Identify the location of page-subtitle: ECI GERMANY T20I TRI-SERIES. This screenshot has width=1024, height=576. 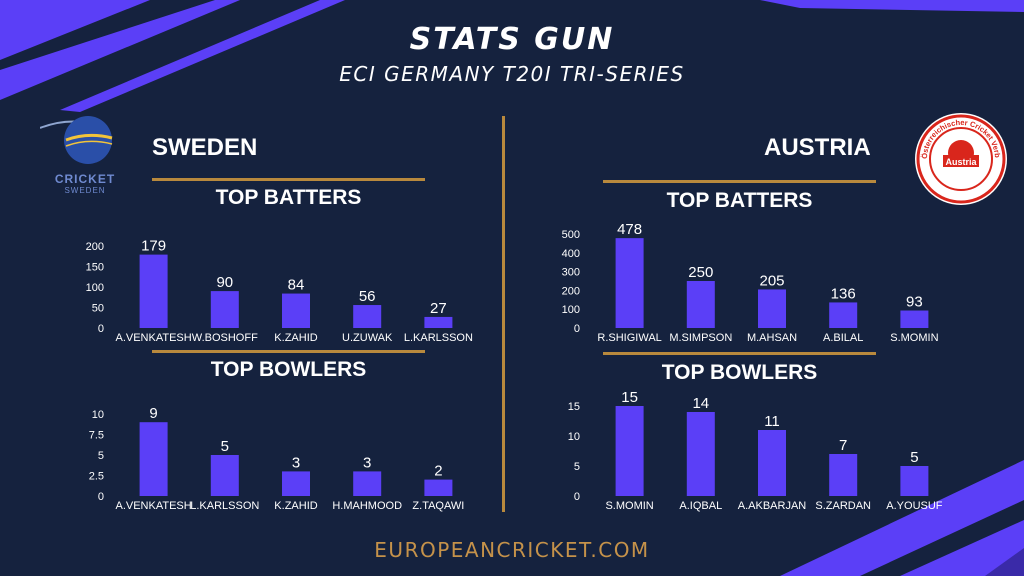
(512, 74).